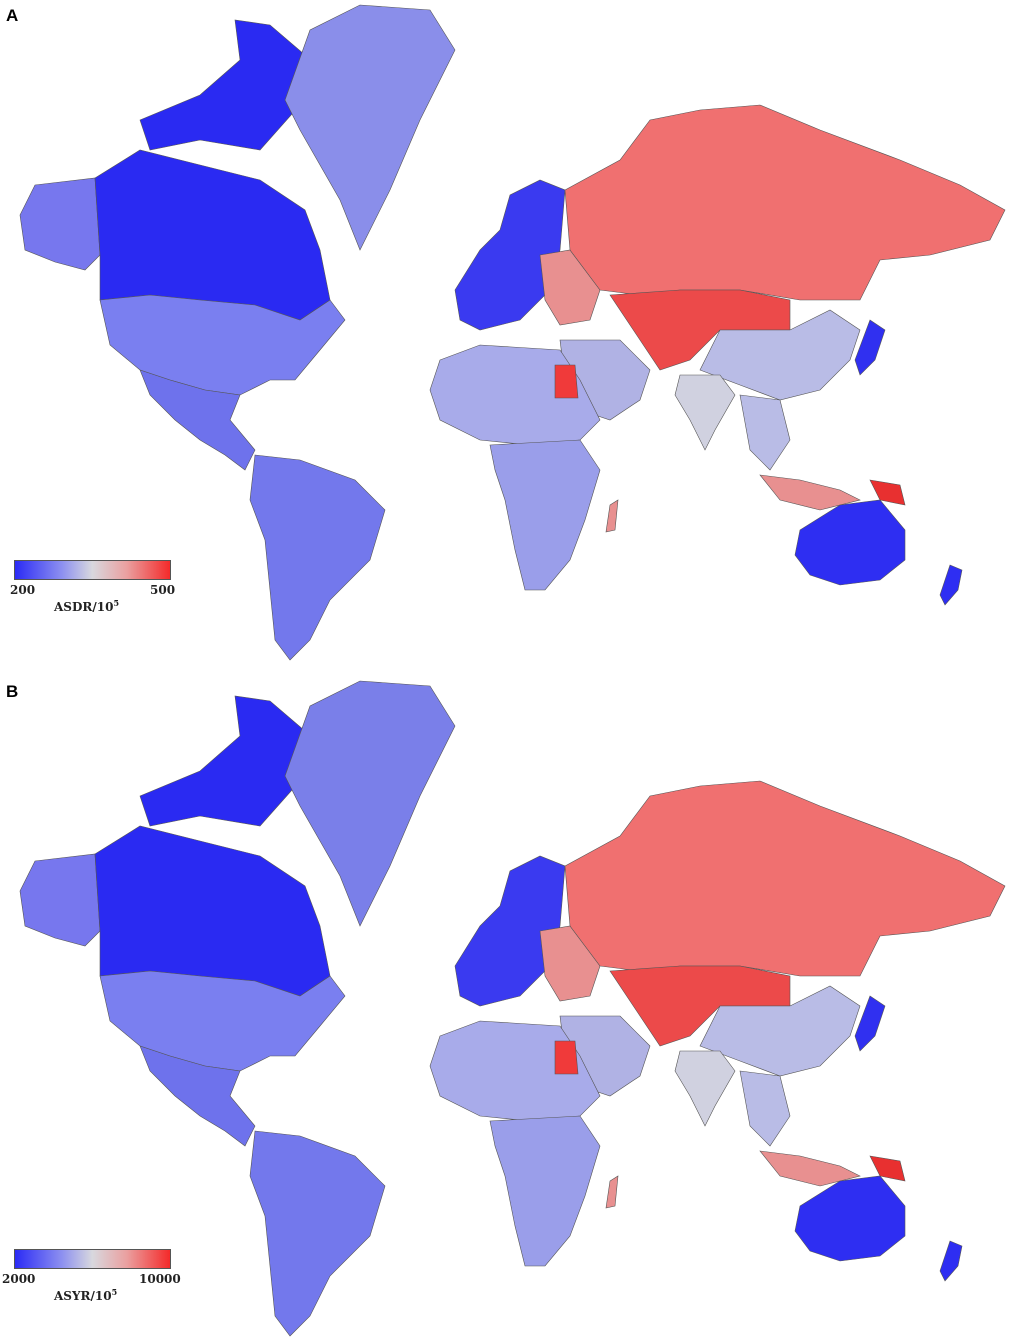  I want to click on legend: 200 500 ASDR/105, so click(93, 587).